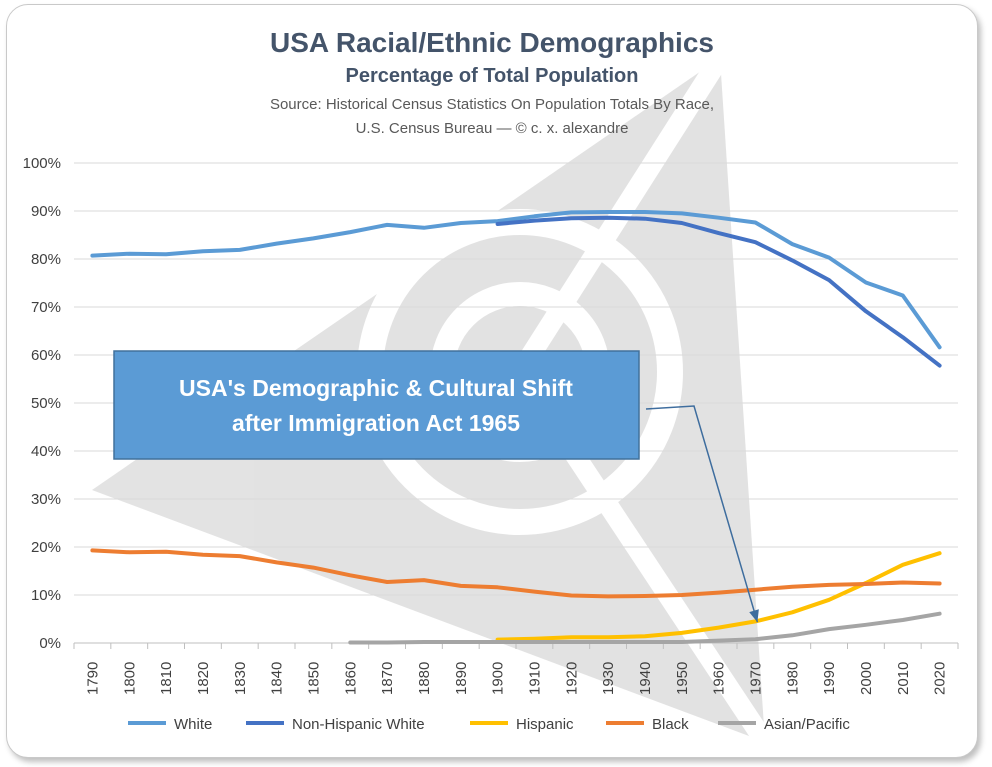 The image size is (992, 767). Describe the element at coordinates (792, 678) in the screenshot. I see `x-tick-label: 1980` at that location.